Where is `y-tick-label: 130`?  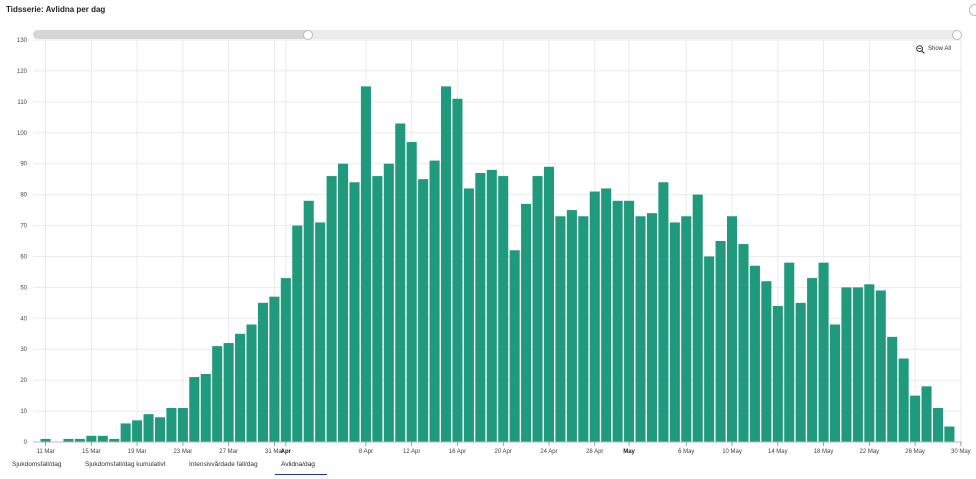
y-tick-label: 130 is located at coordinates (22, 41).